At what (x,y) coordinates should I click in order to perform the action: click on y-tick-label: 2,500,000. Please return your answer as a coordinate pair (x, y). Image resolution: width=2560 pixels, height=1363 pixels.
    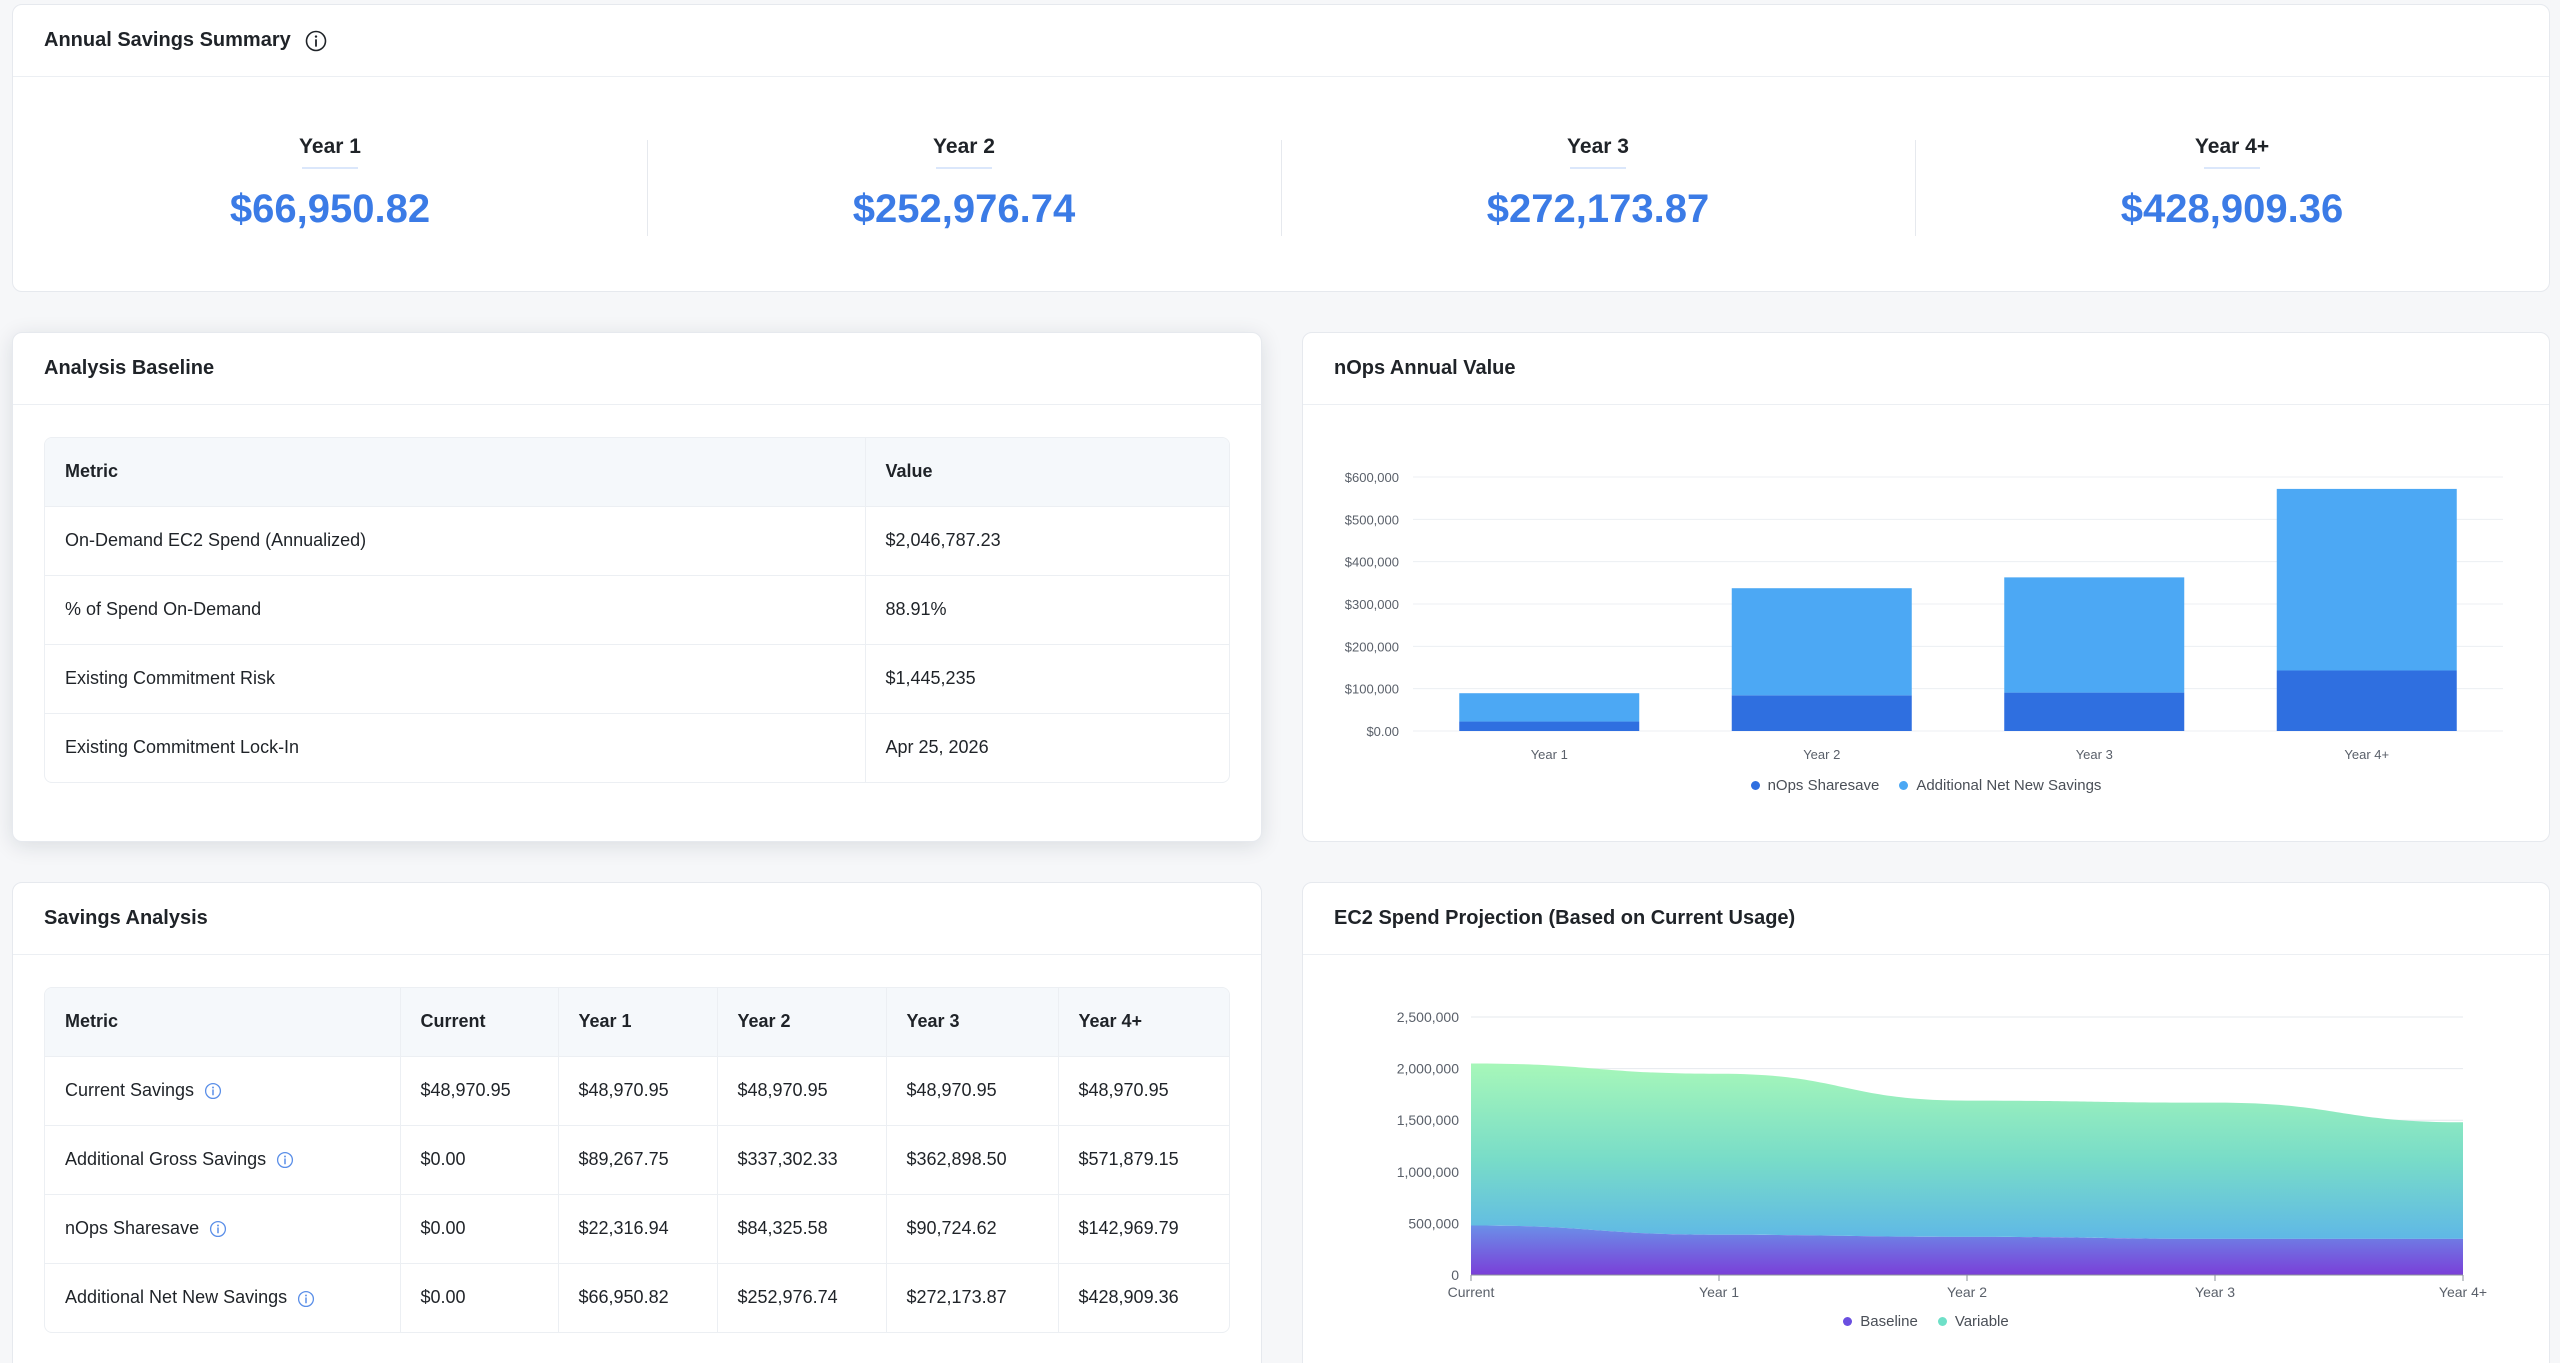
    Looking at the image, I should click on (1428, 1017).